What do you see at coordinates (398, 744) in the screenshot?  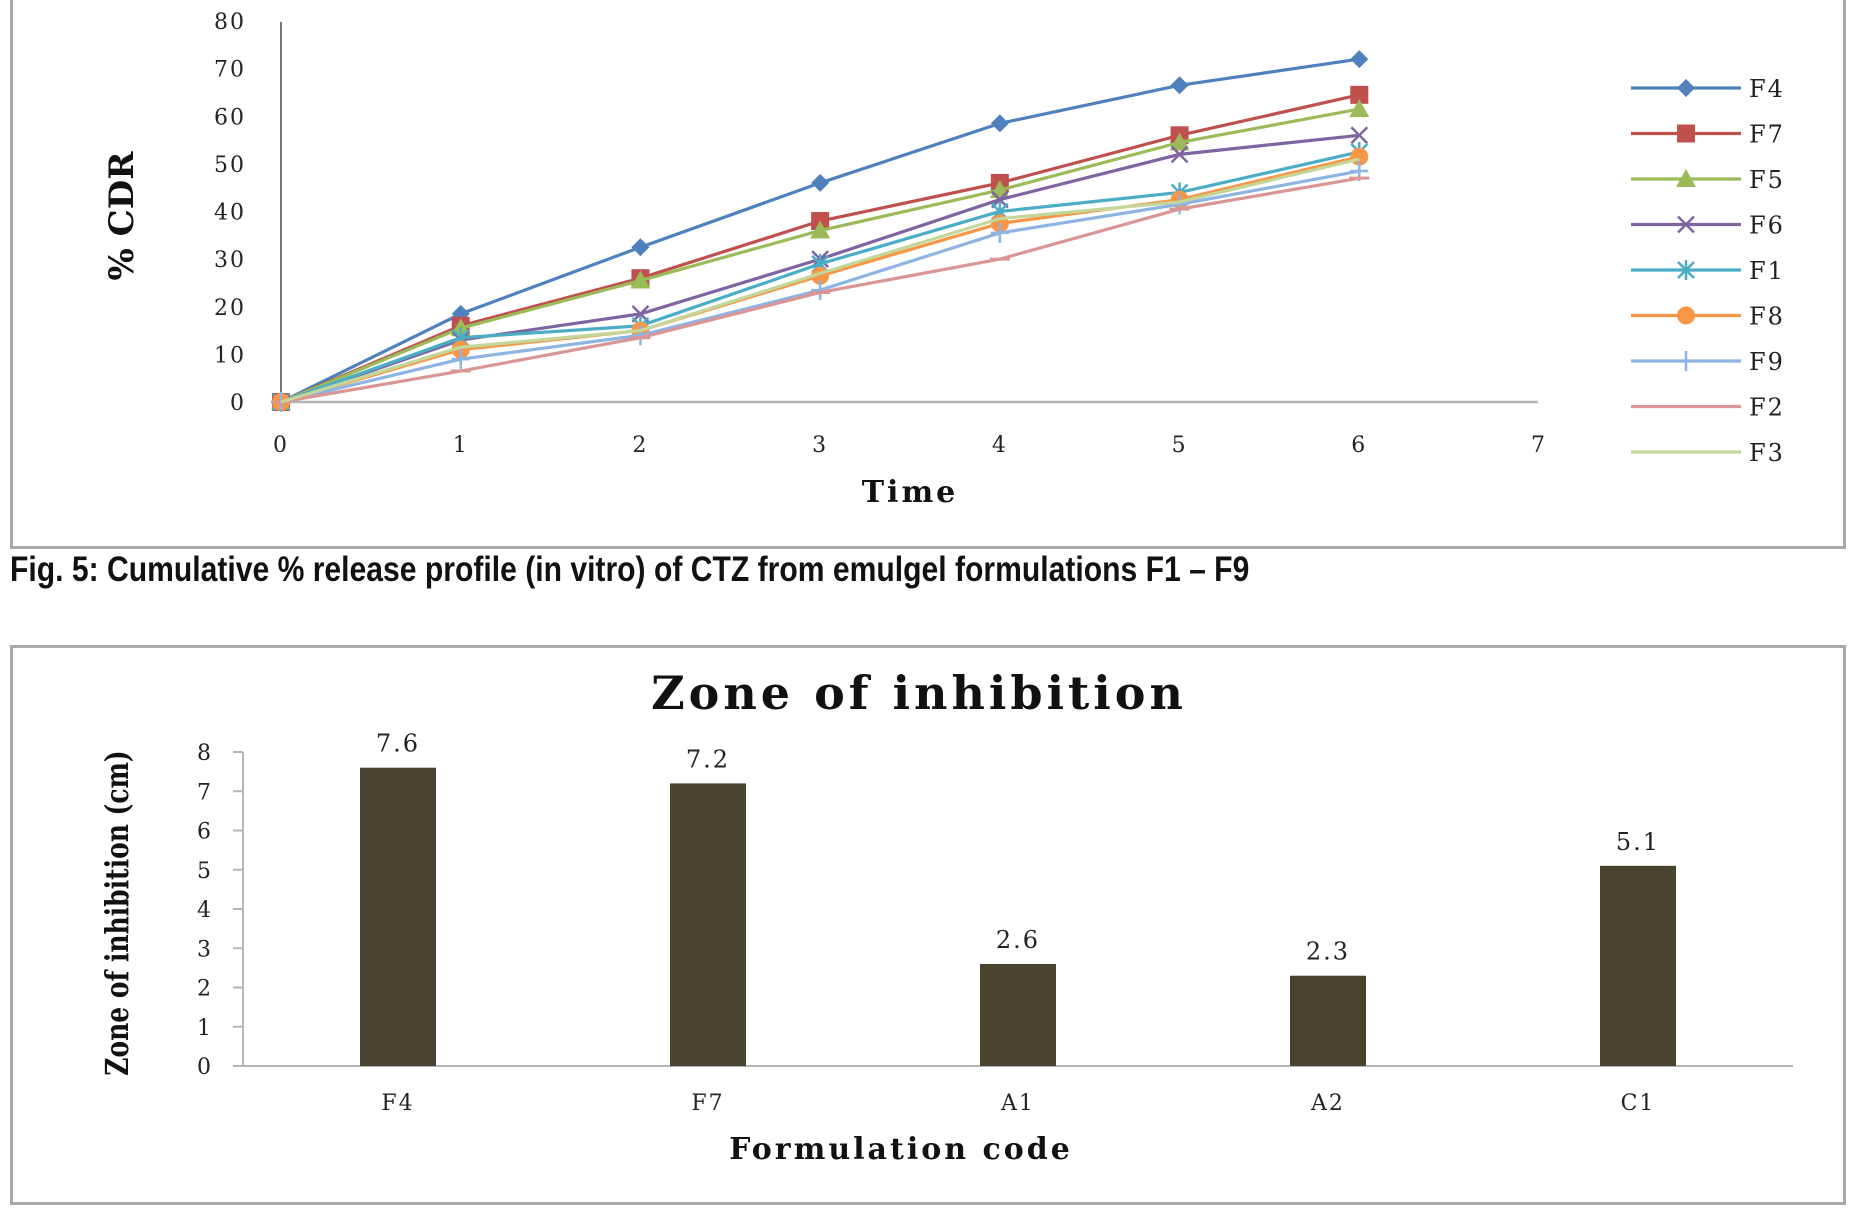 I see `data-label: 7.6` at bounding box center [398, 744].